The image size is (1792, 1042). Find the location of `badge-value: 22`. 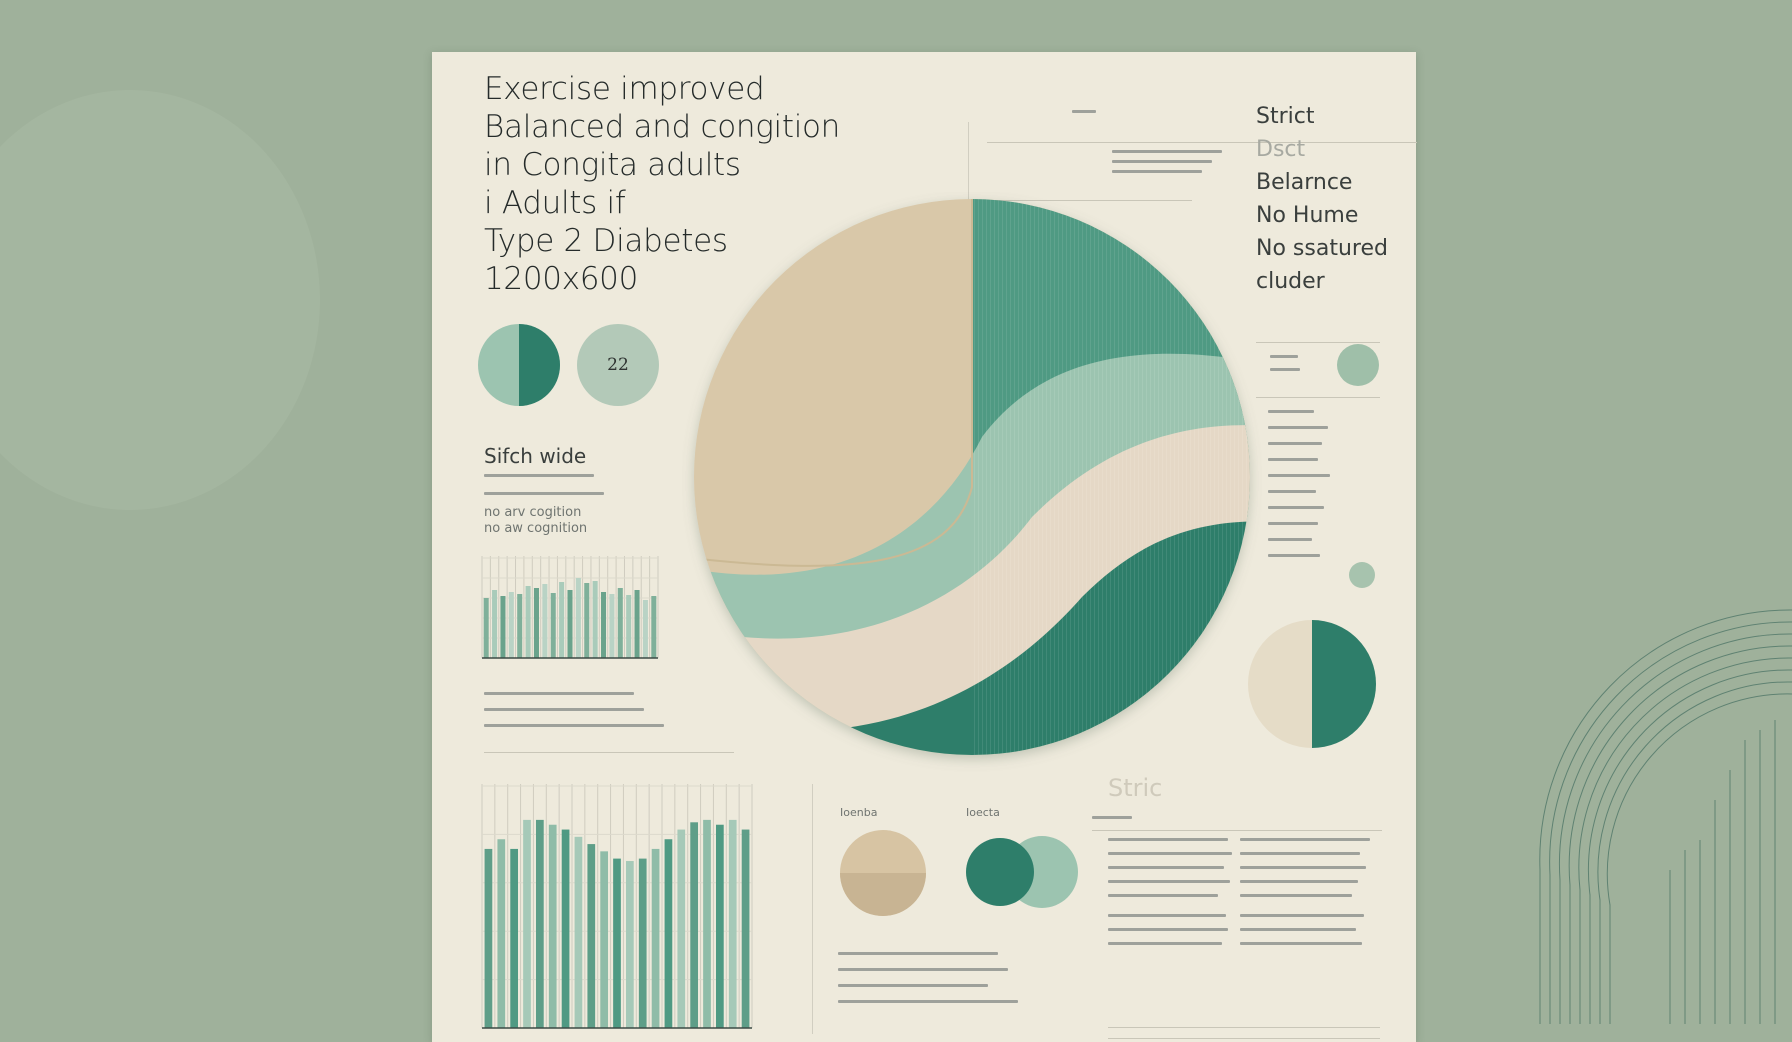

badge-value: 22 is located at coordinates (618, 365).